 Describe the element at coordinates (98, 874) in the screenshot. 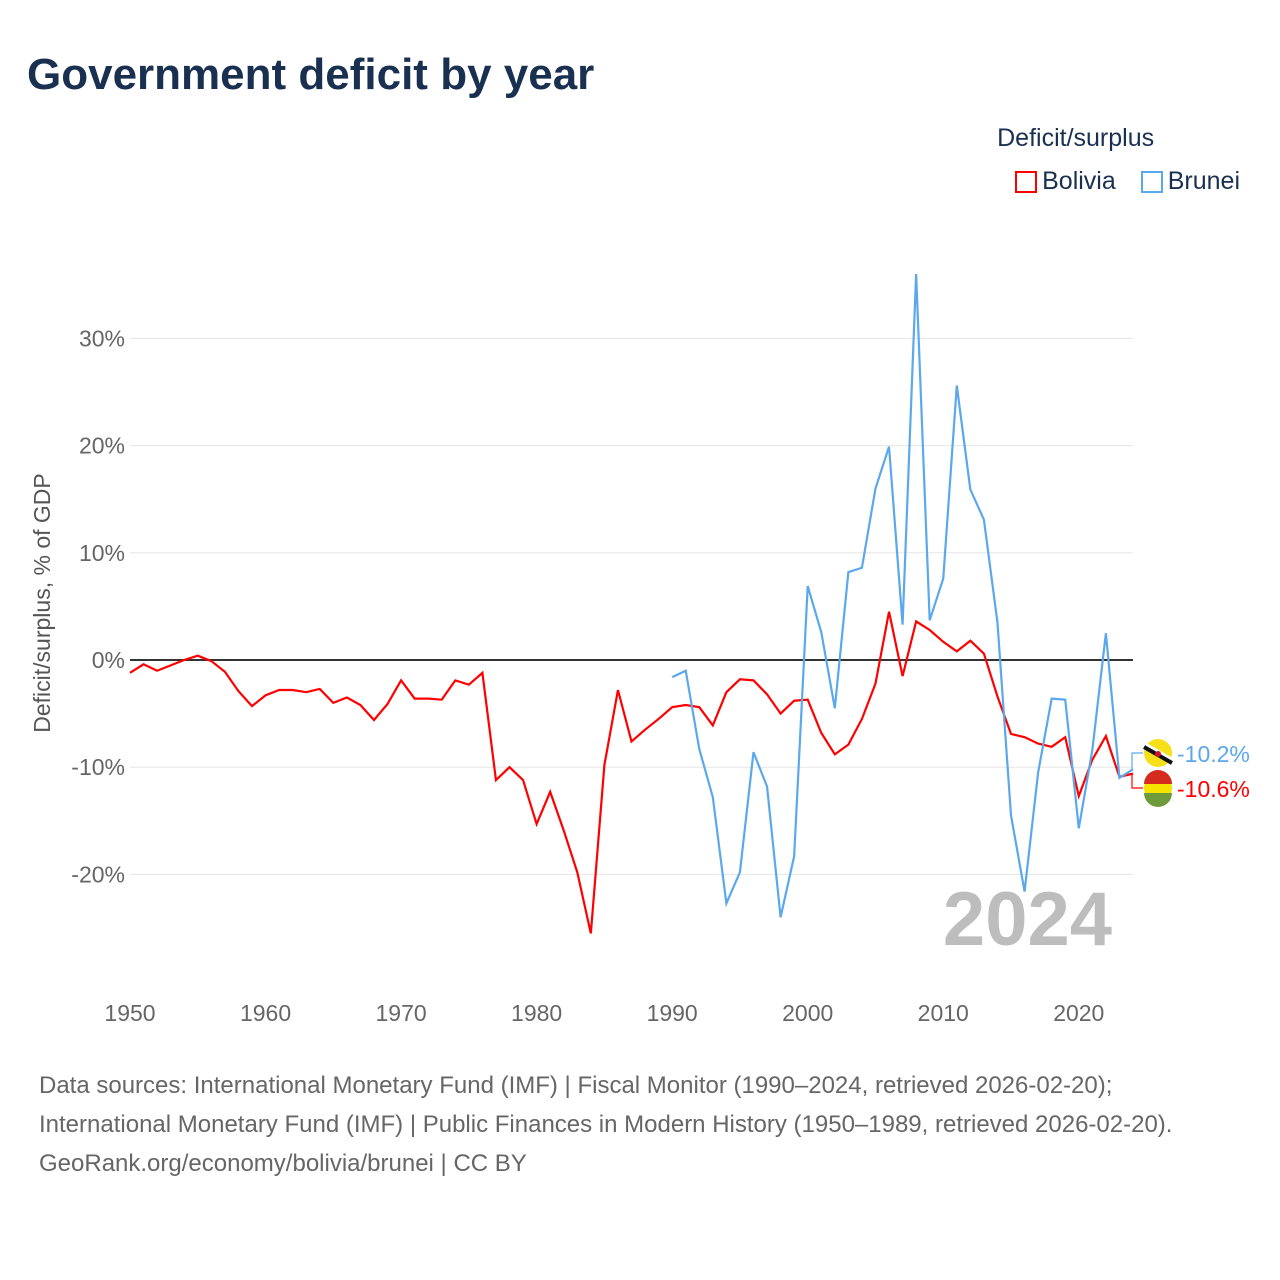

I see `y-tick-label: -20%` at that location.